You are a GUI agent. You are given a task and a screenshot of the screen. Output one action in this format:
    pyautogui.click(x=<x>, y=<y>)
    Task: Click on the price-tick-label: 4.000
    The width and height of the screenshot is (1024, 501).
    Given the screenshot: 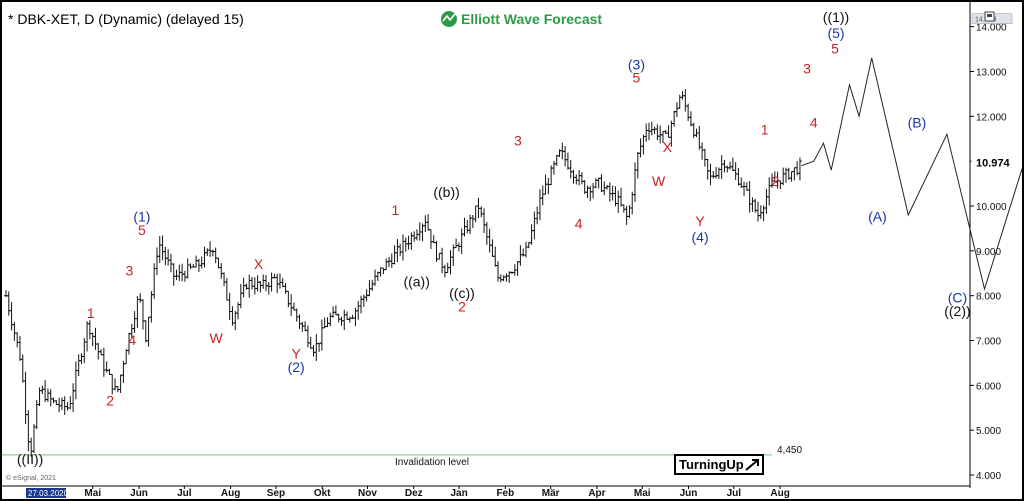 What is the action you would take?
    pyautogui.click(x=988, y=476)
    